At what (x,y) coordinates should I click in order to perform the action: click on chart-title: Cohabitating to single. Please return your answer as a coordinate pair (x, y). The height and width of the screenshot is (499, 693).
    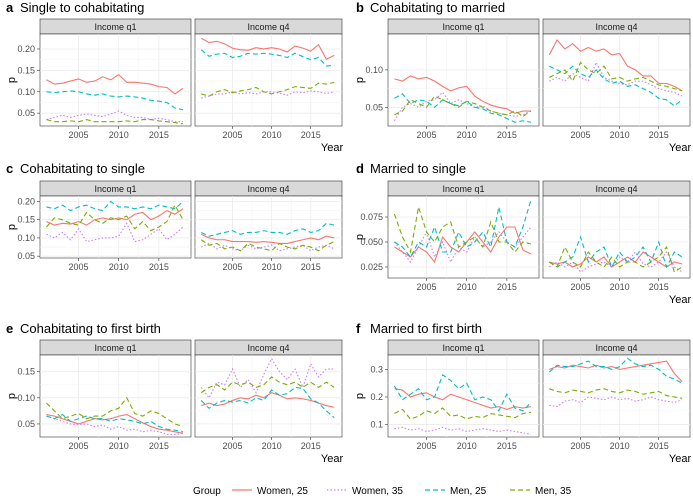
    Looking at the image, I should click on (82, 168).